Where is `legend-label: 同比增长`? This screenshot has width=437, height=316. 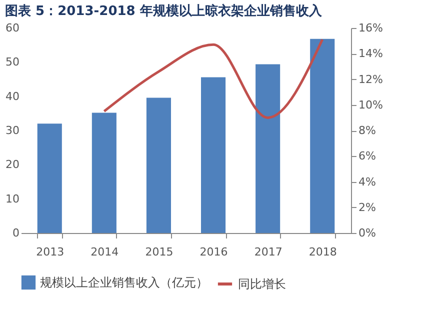
legend-label: 同比增长 is located at coordinates (262, 284).